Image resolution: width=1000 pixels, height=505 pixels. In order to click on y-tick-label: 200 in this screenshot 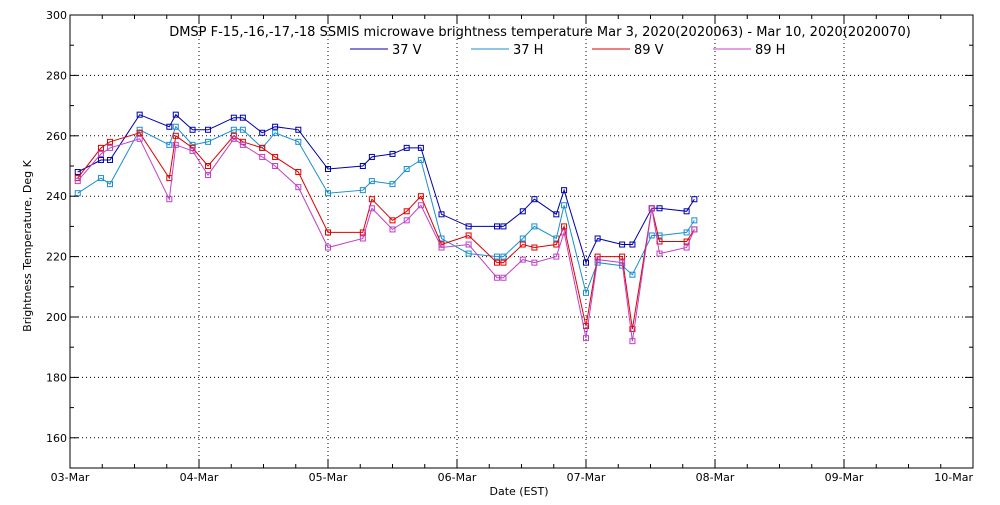, I will do `click(56, 317)`.